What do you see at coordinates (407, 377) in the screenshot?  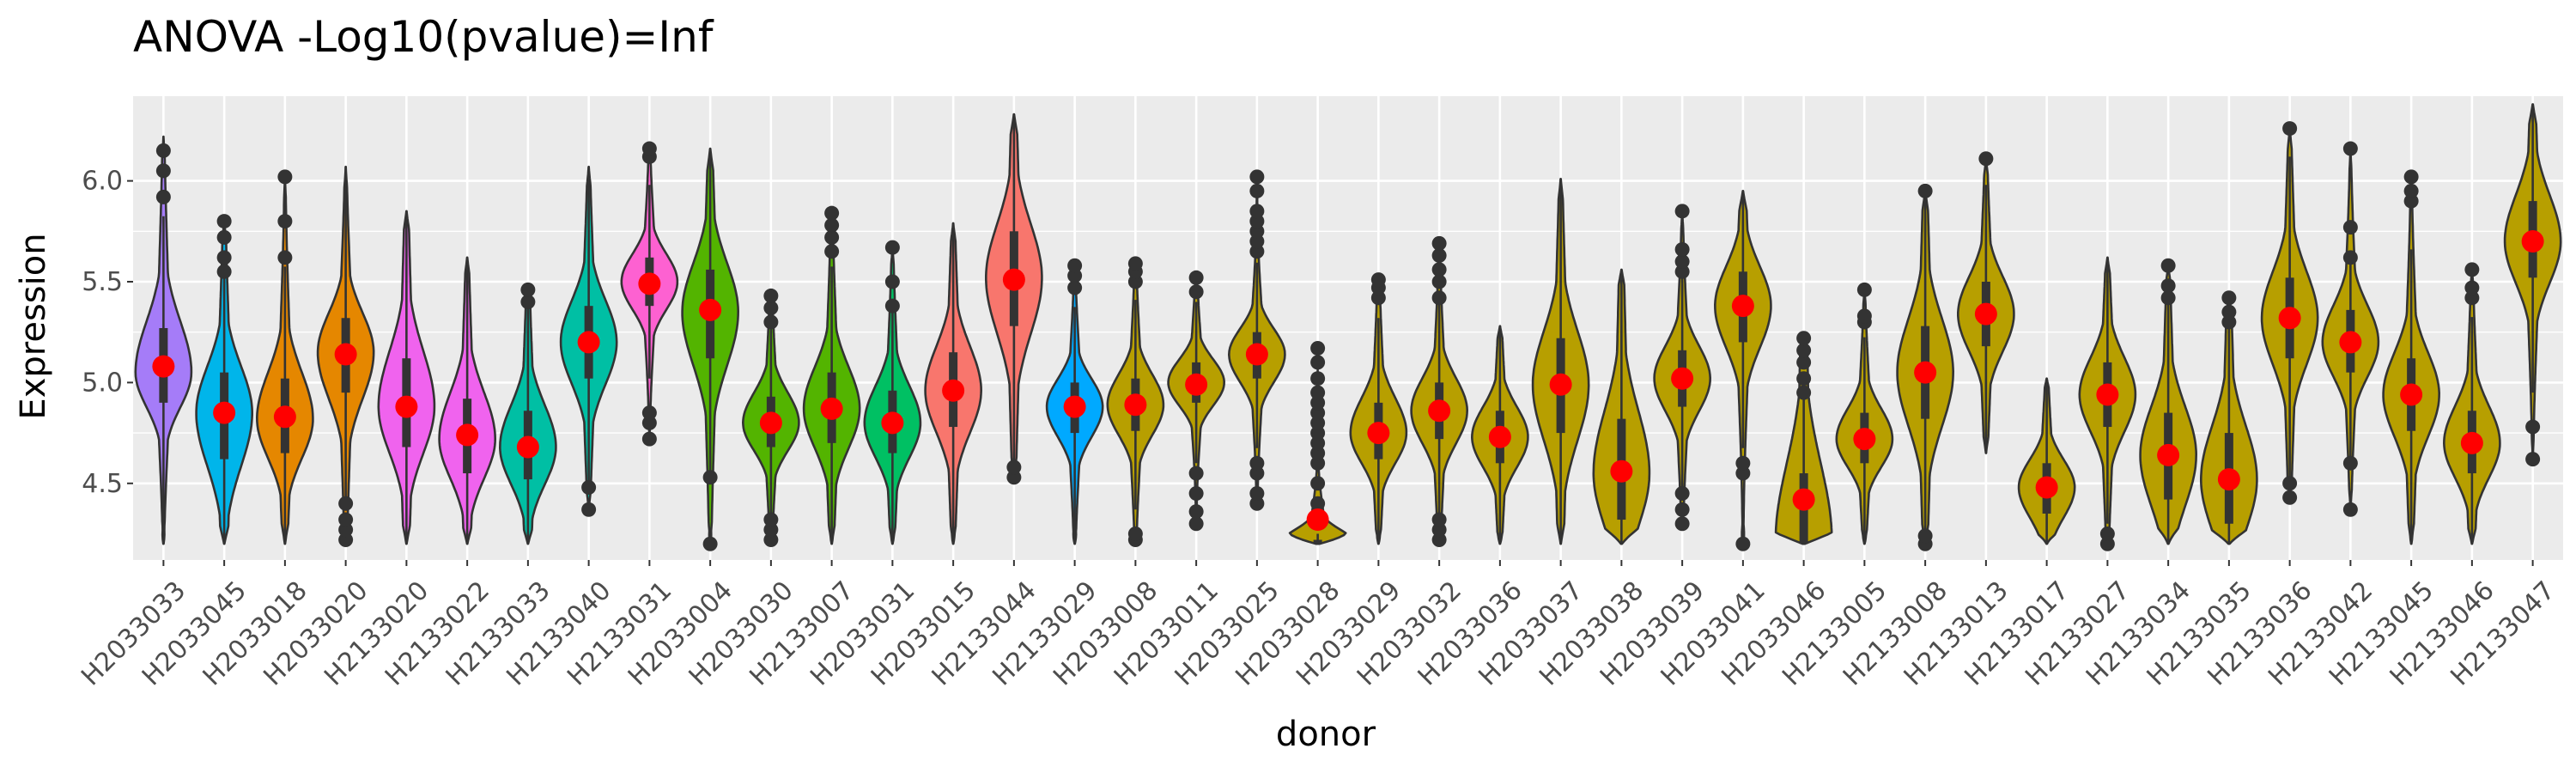 I see `violin-H2133020` at bounding box center [407, 377].